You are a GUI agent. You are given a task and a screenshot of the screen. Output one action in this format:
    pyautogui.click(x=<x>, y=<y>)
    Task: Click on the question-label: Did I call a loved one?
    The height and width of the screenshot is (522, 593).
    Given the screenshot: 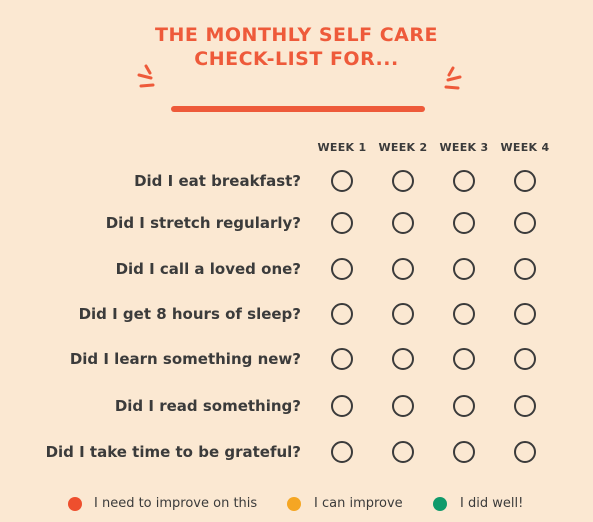 What is the action you would take?
    pyautogui.click(x=208, y=269)
    